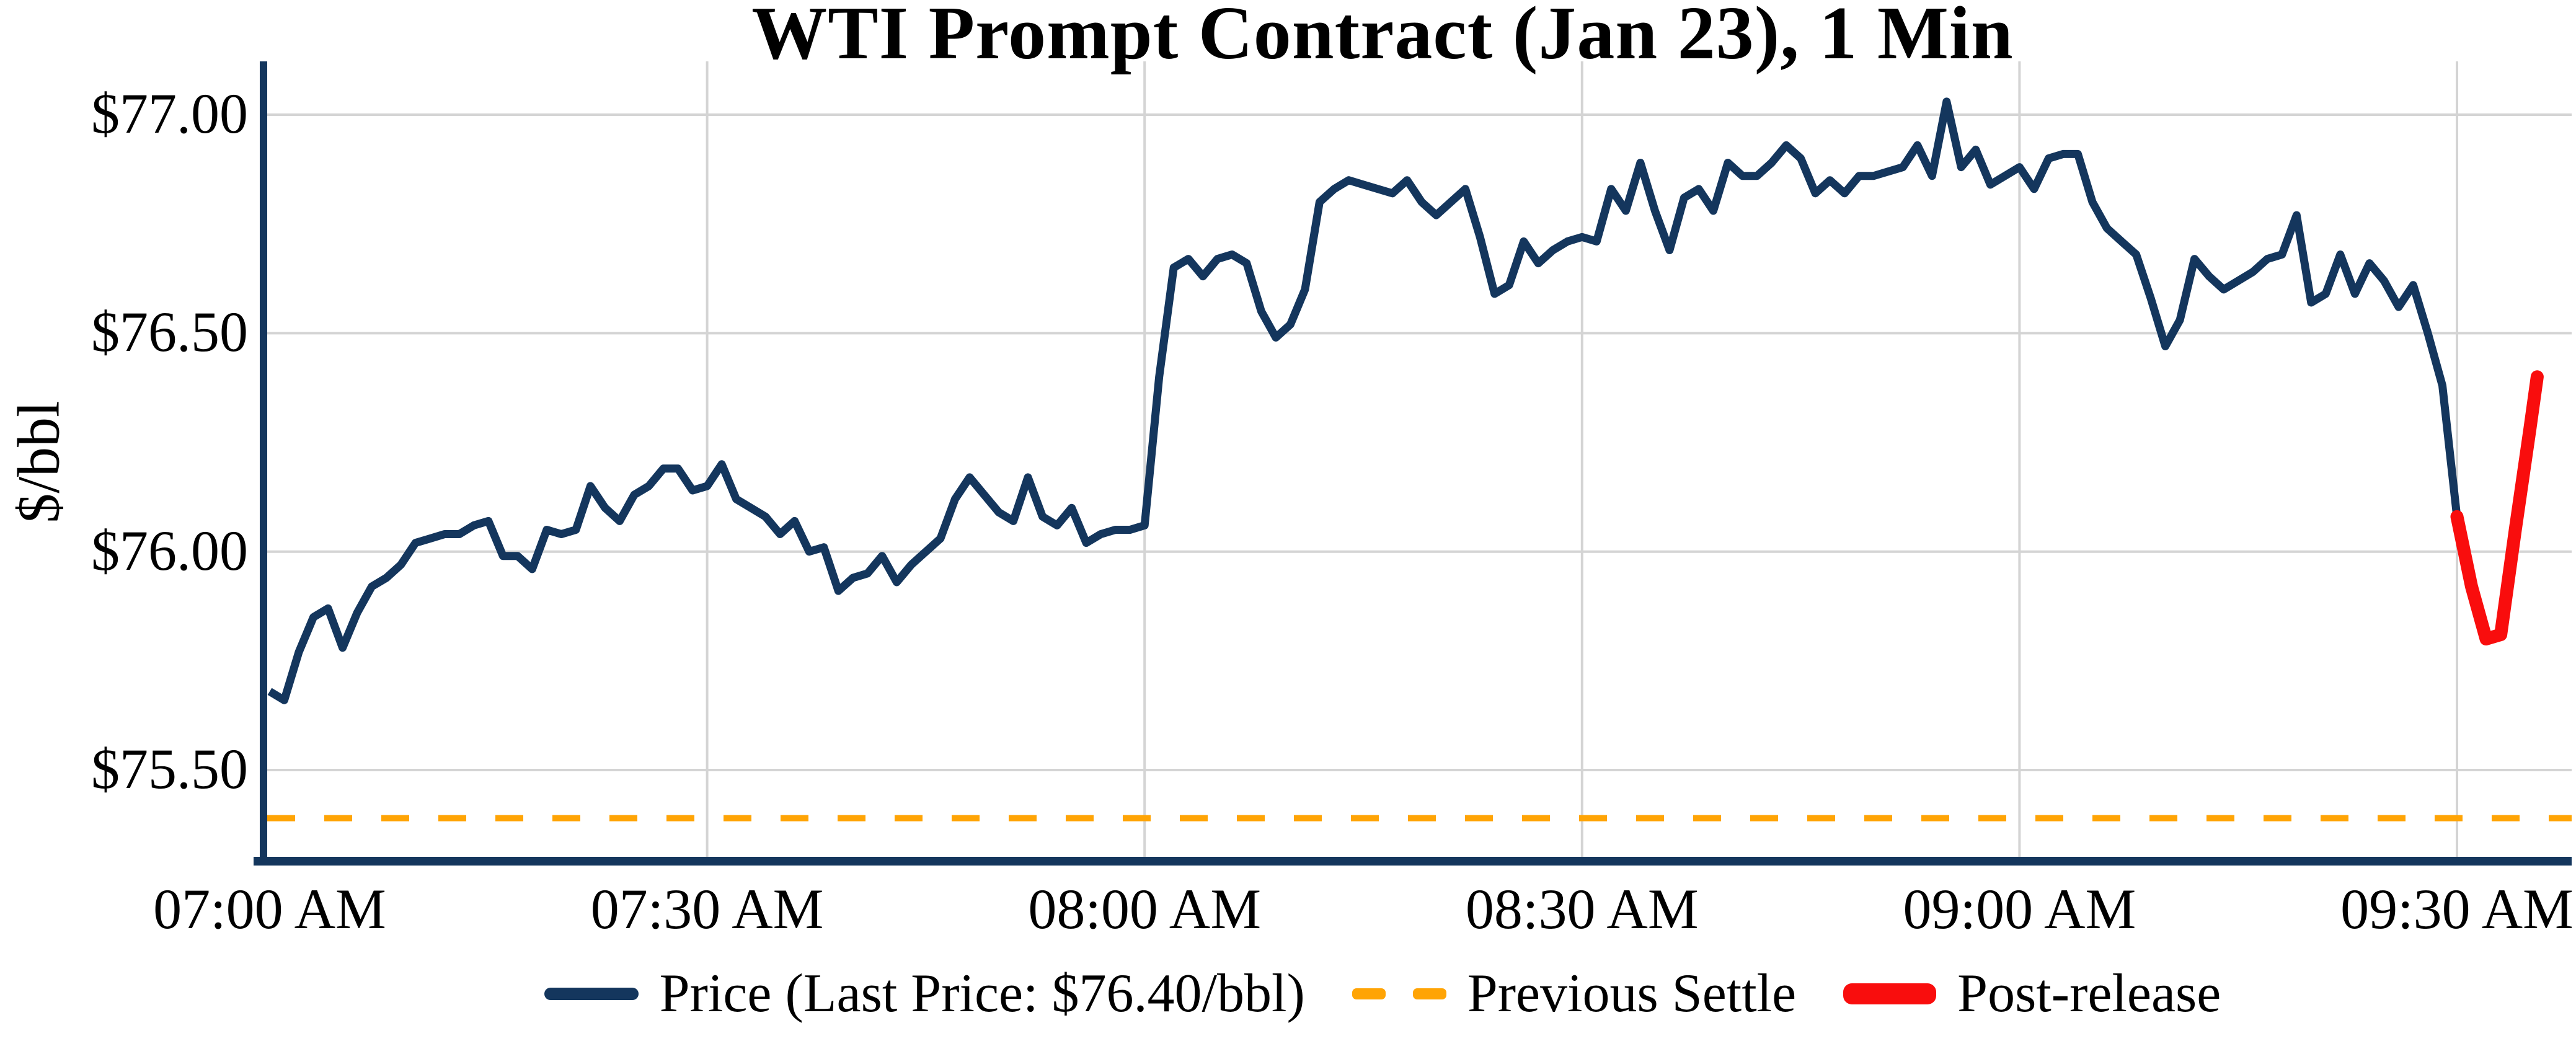  What do you see at coordinates (2020, 909) in the screenshot?
I see `x-tick-label-0900: 09:00 AM` at bounding box center [2020, 909].